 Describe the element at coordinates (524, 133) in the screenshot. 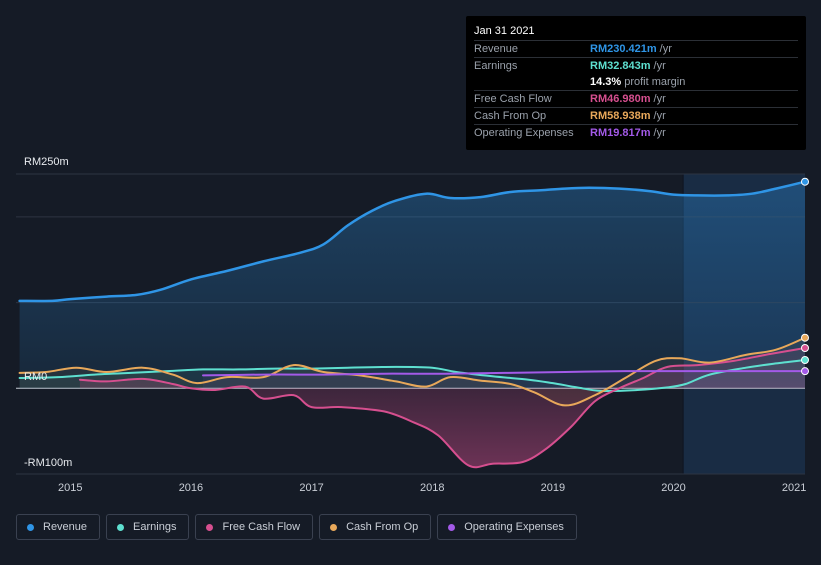

I see `tooltip-label: Operating Expenses` at that location.